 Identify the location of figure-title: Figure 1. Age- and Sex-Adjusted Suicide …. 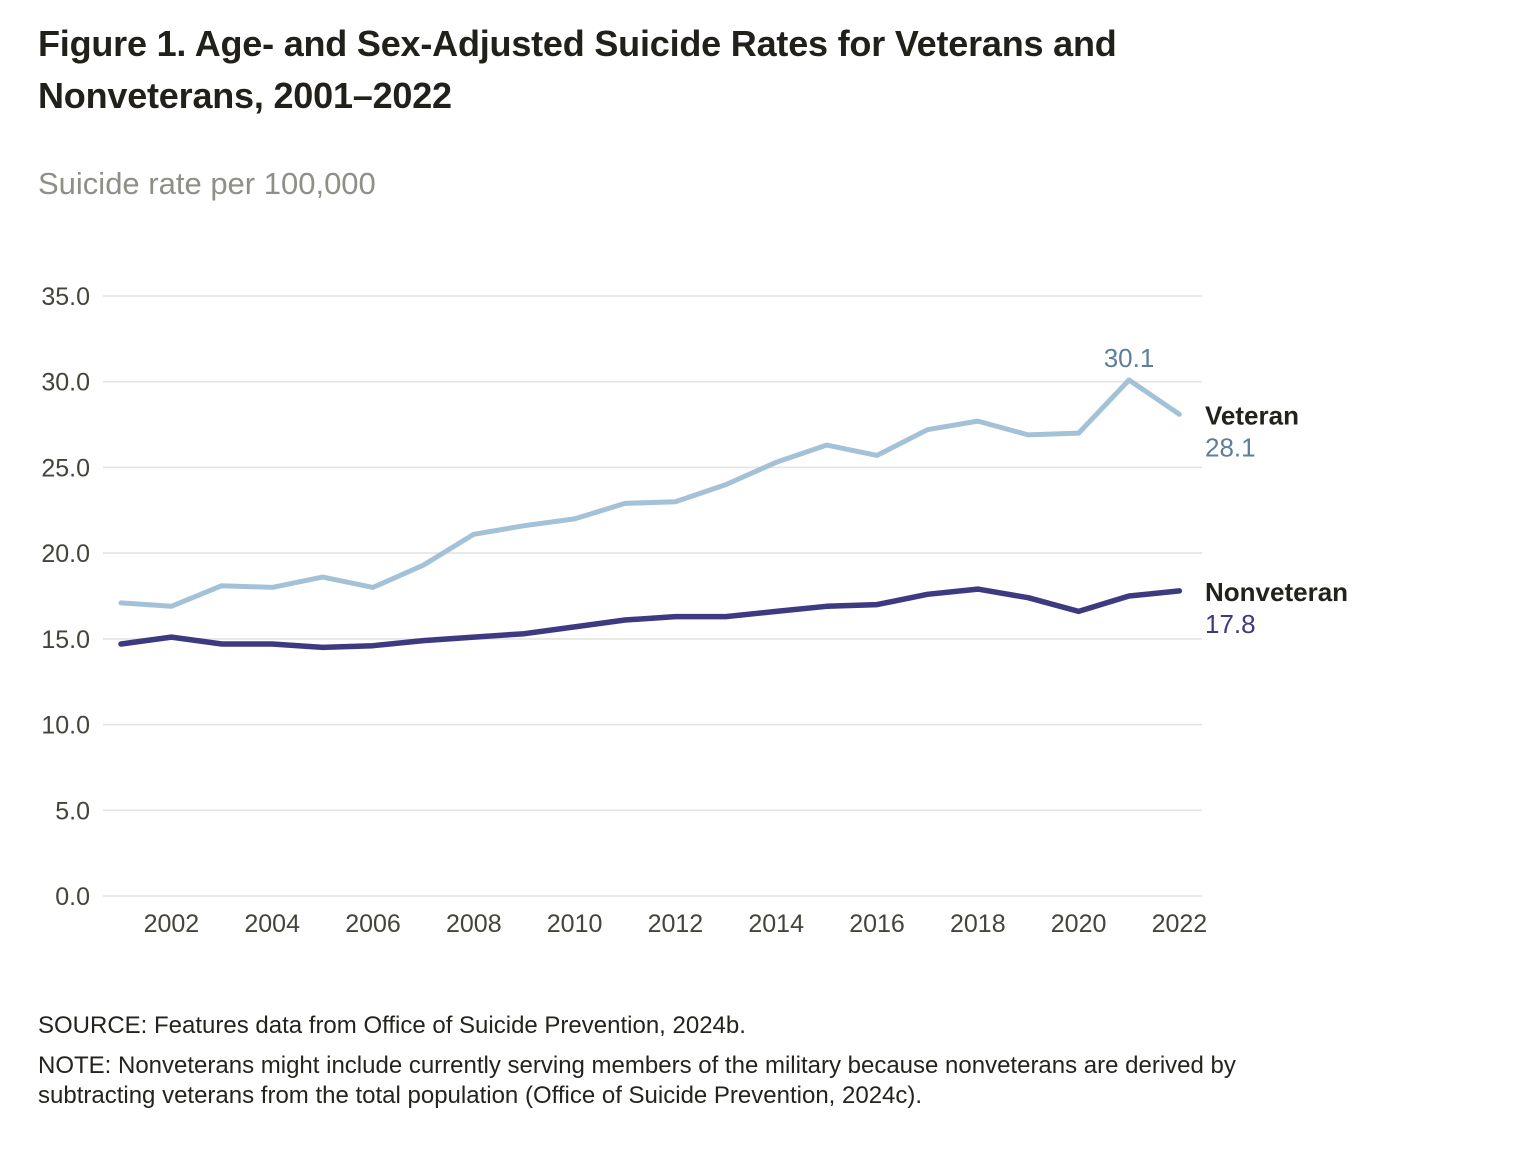
(577, 69).